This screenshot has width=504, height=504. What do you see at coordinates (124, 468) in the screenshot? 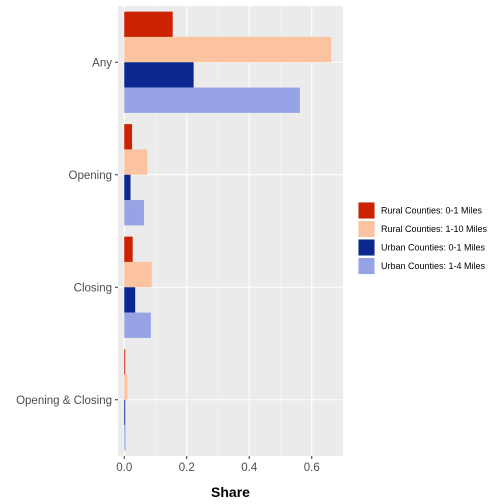
I see `x-tick-label: 0.0` at bounding box center [124, 468].